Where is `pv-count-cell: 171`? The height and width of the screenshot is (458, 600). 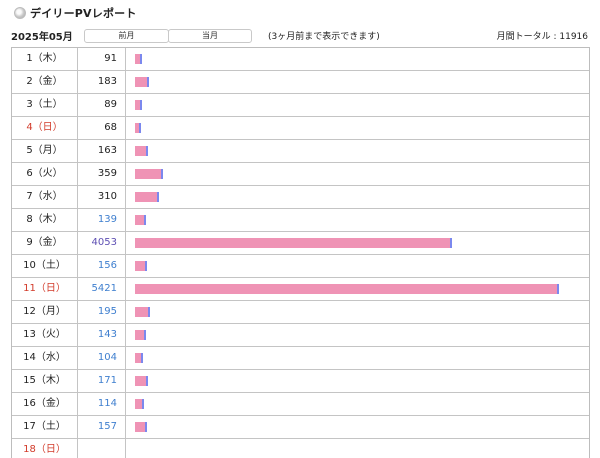 pv-count-cell: 171 is located at coordinates (102, 381).